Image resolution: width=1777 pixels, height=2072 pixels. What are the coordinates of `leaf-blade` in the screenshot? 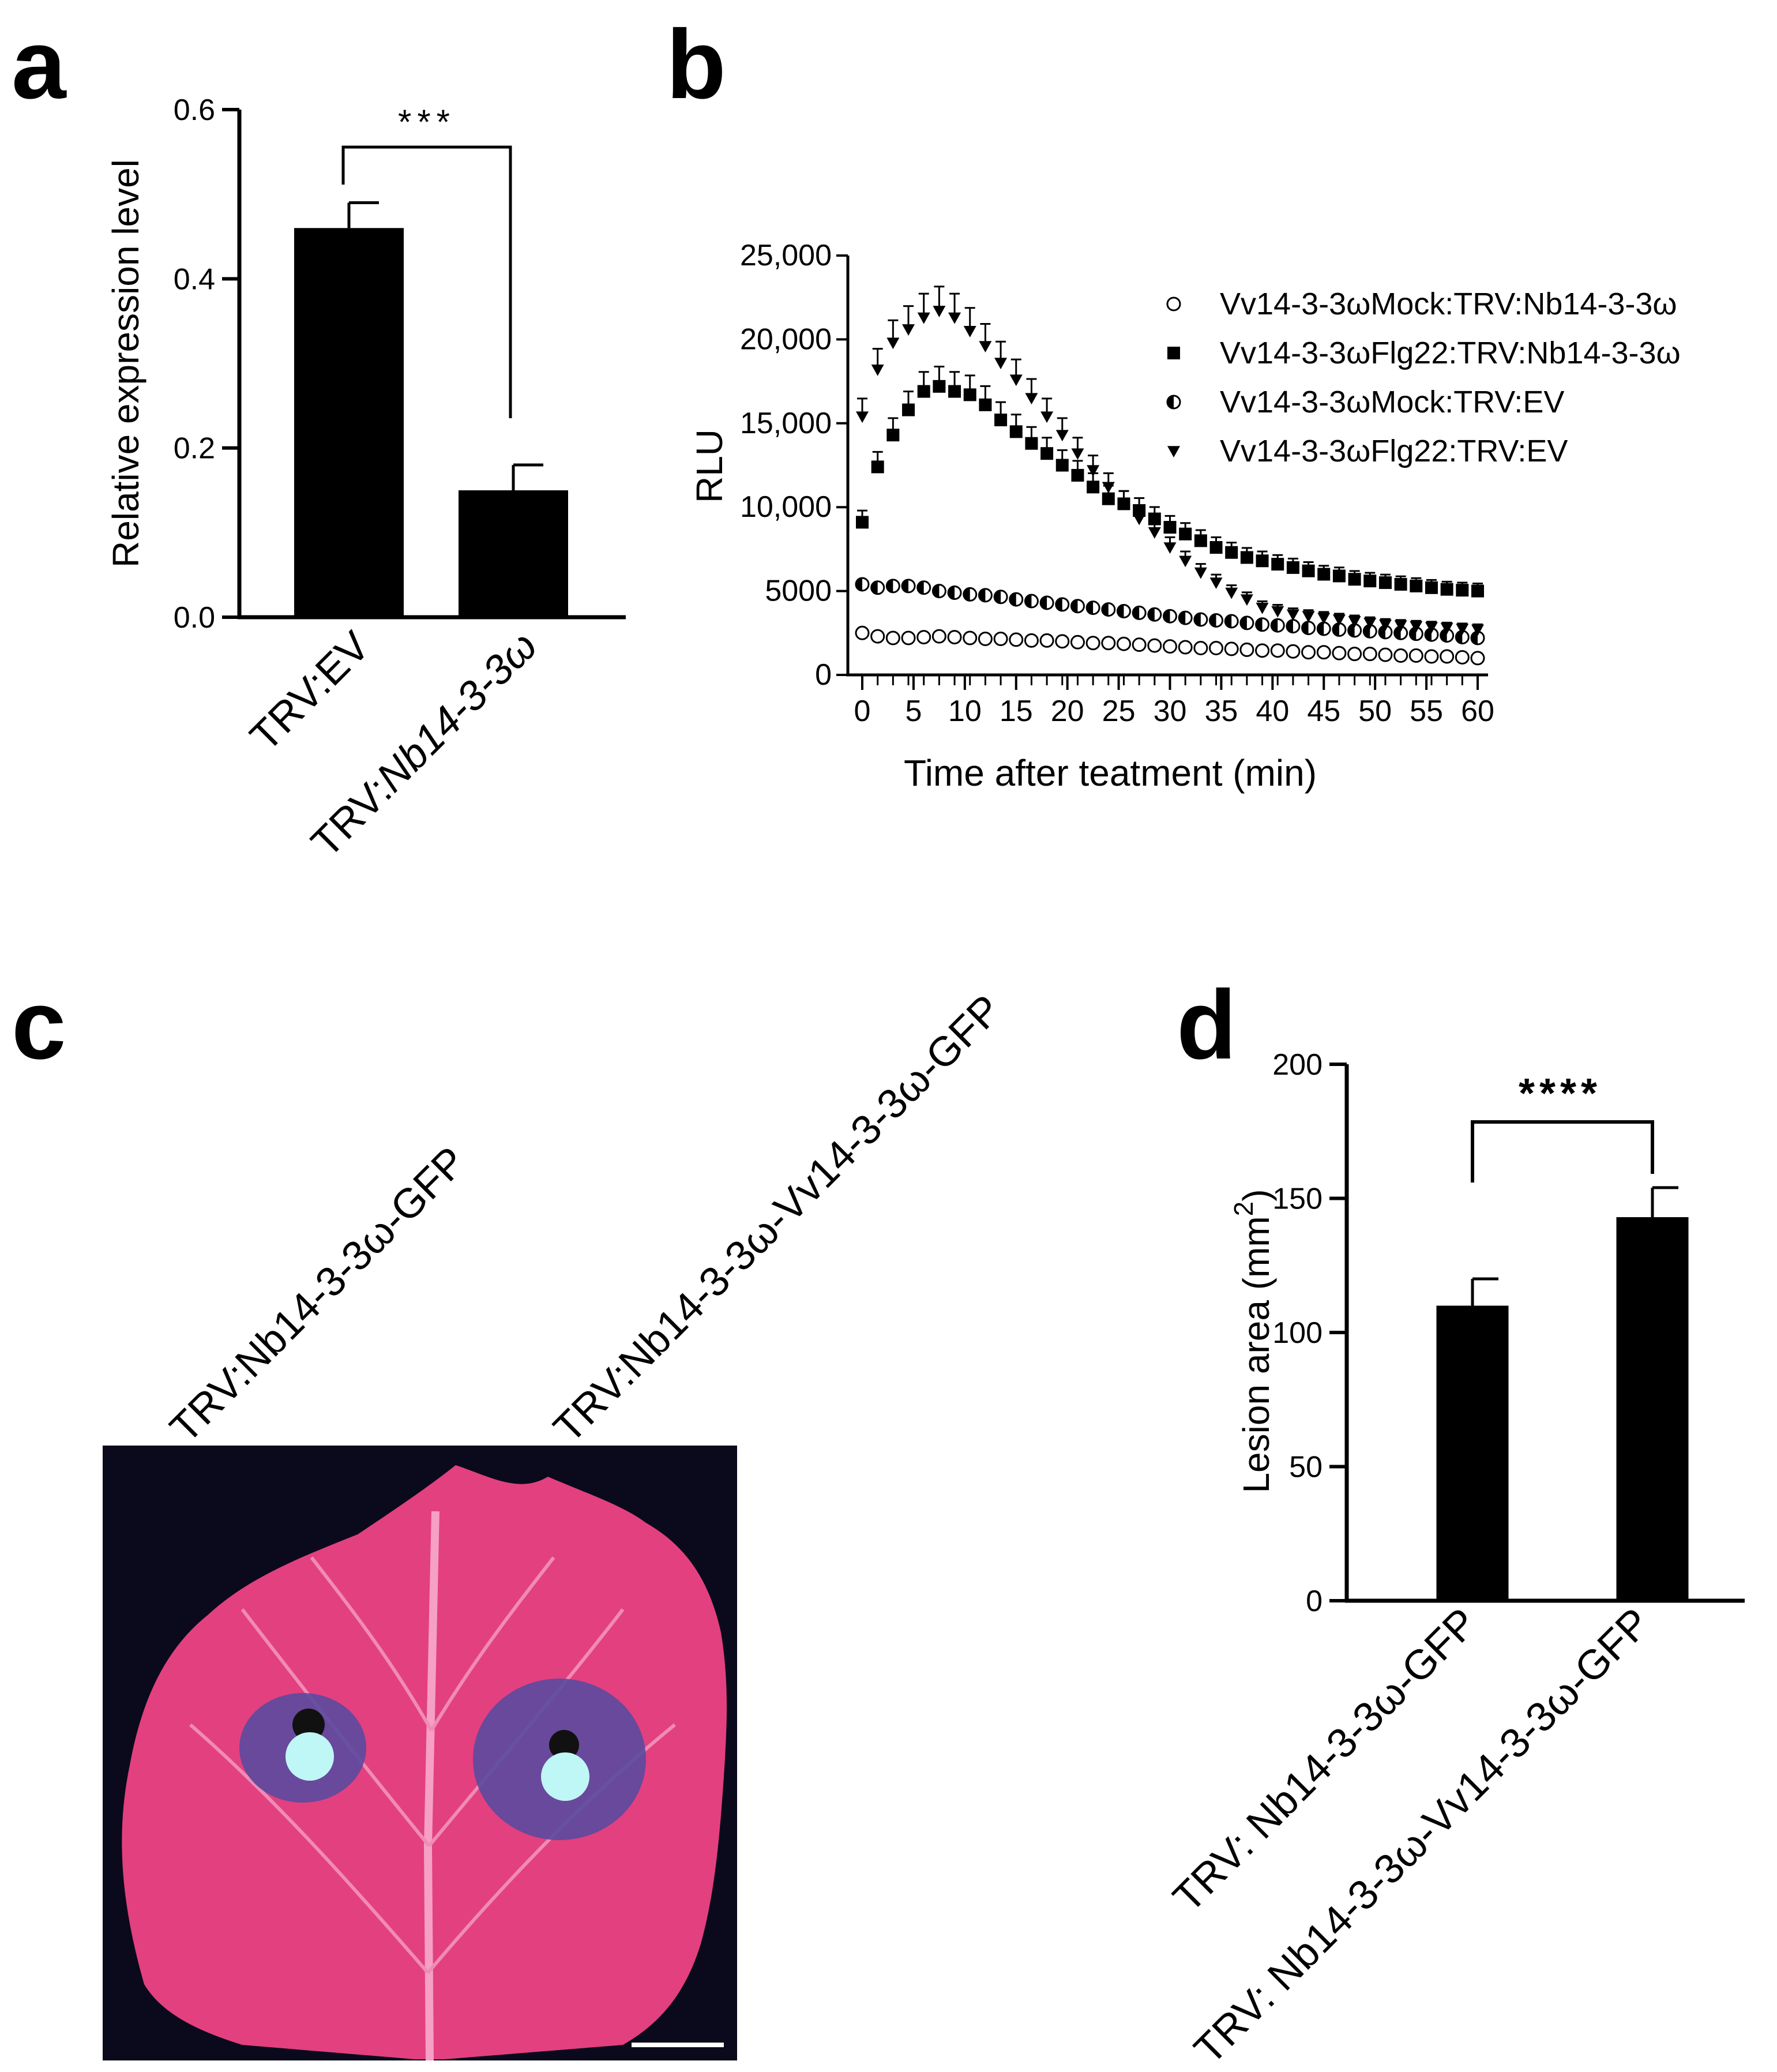 It's located at (424, 1762).